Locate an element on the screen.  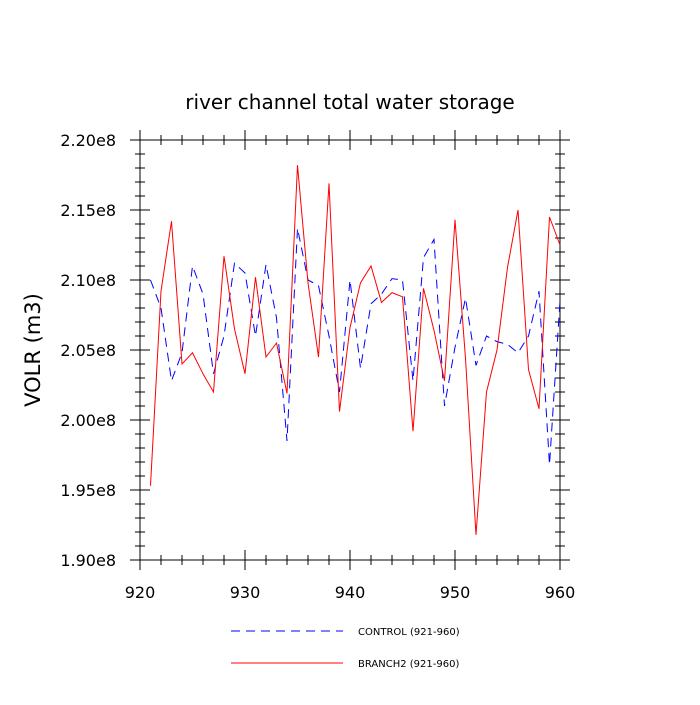
x-tick-label: 950 is located at coordinates (455, 592).